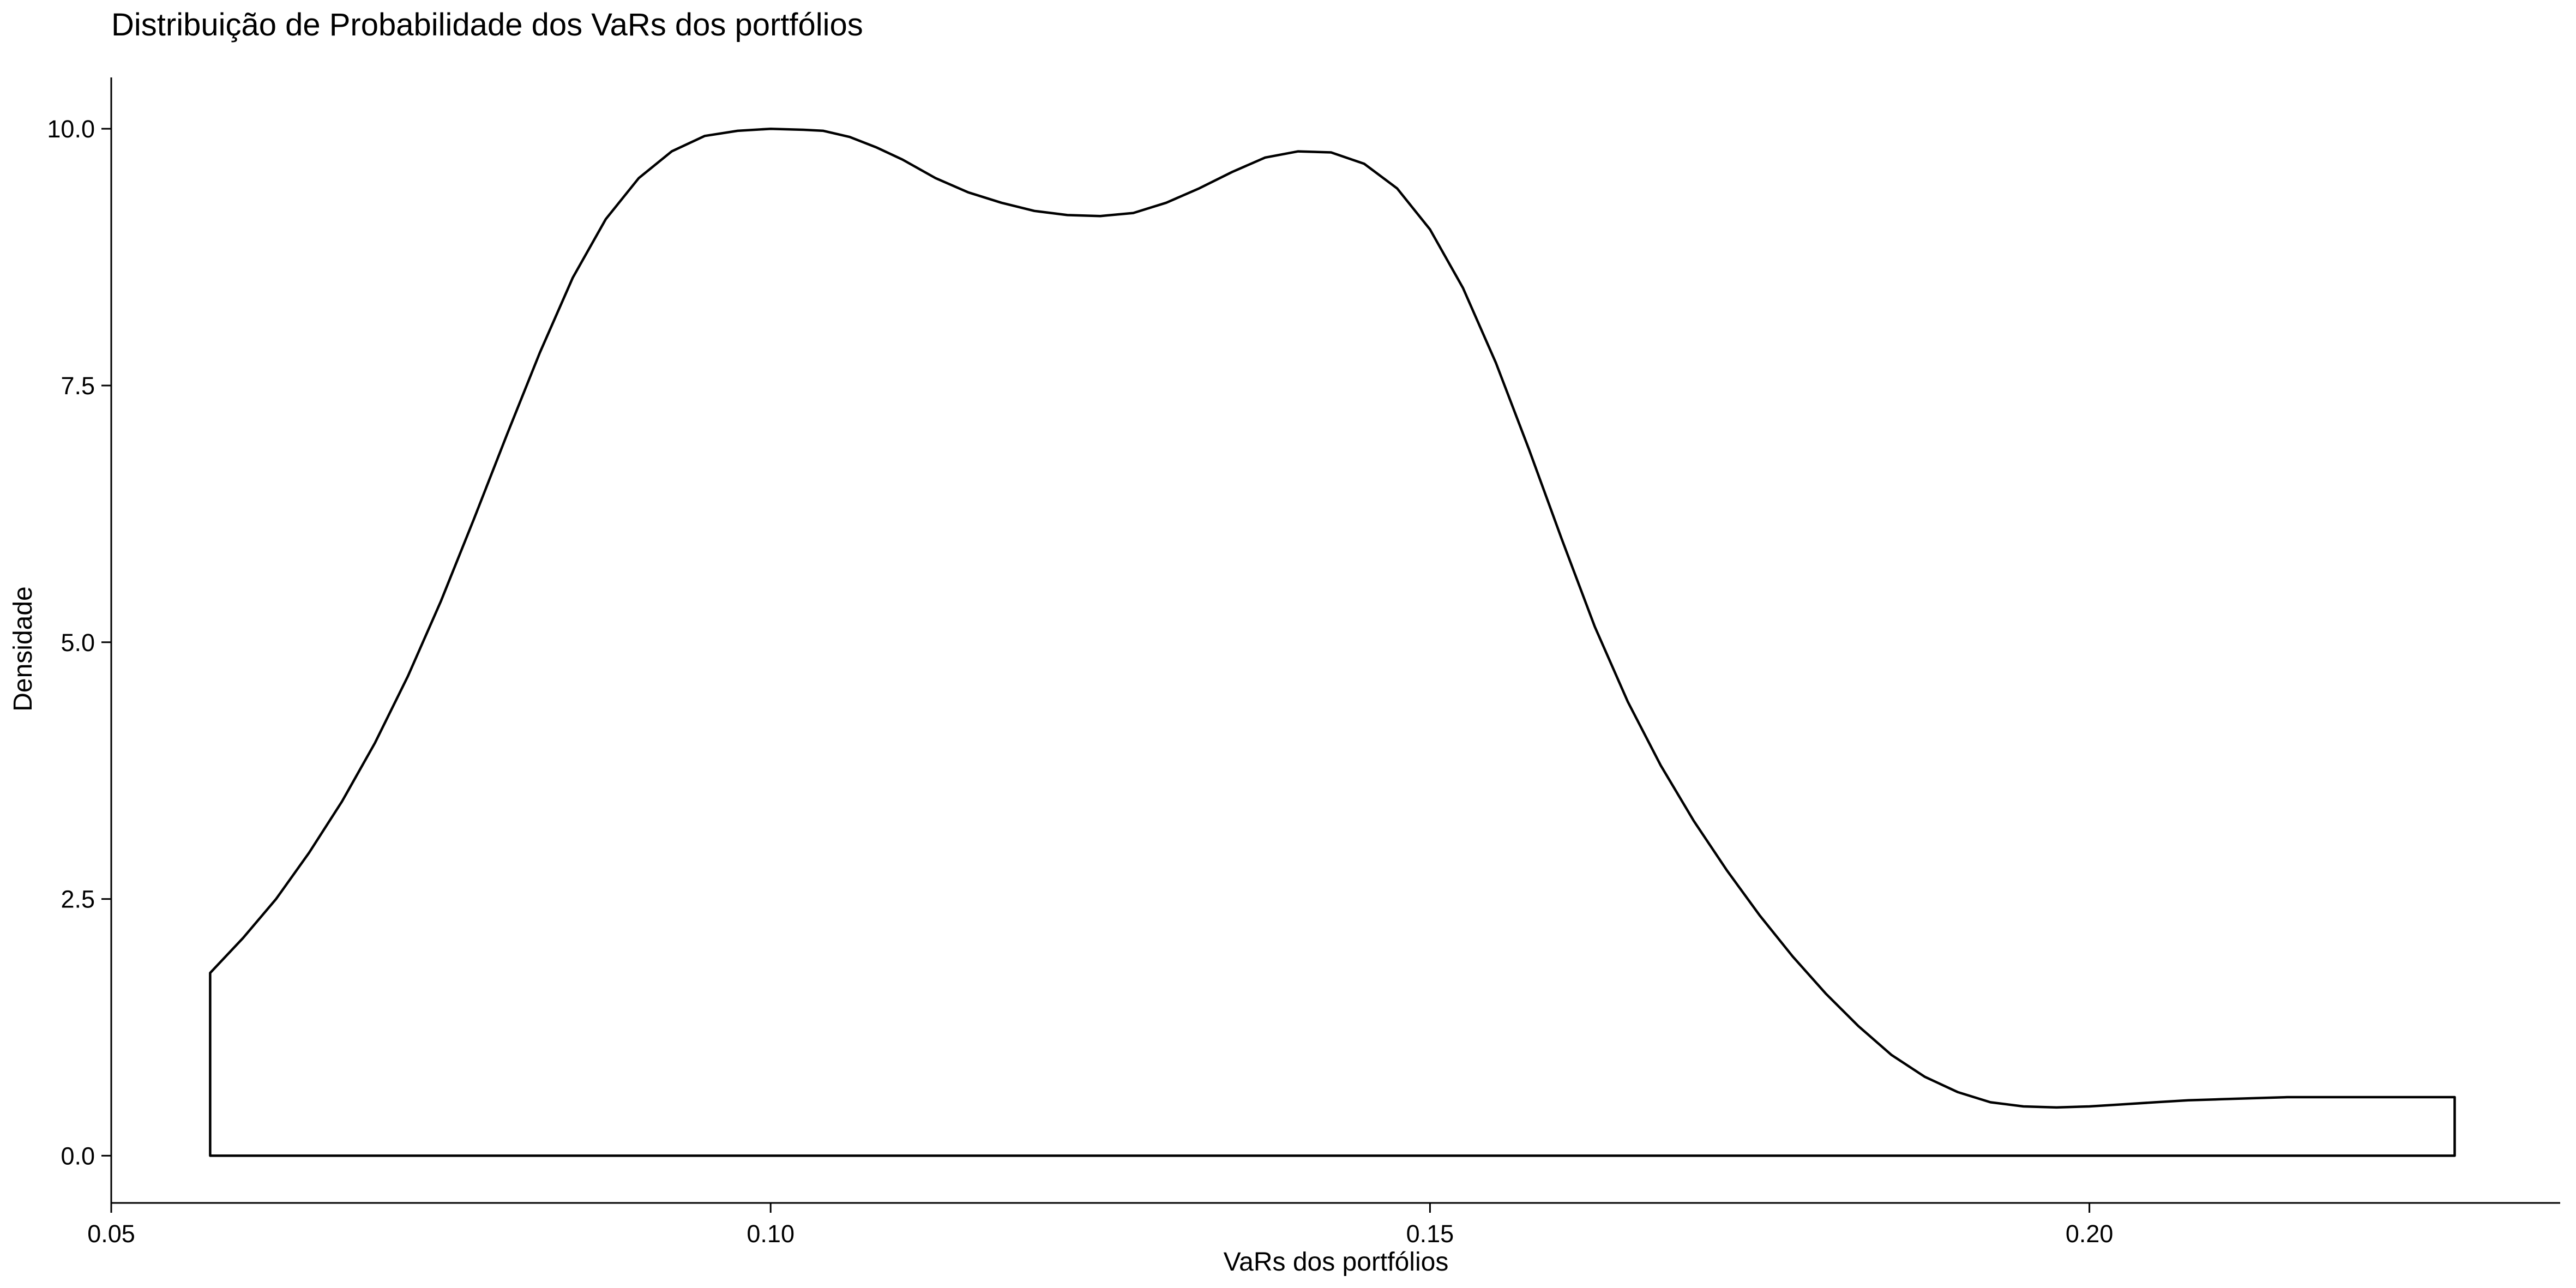  I want to click on x-tick-label: 0.10, so click(771, 1234).